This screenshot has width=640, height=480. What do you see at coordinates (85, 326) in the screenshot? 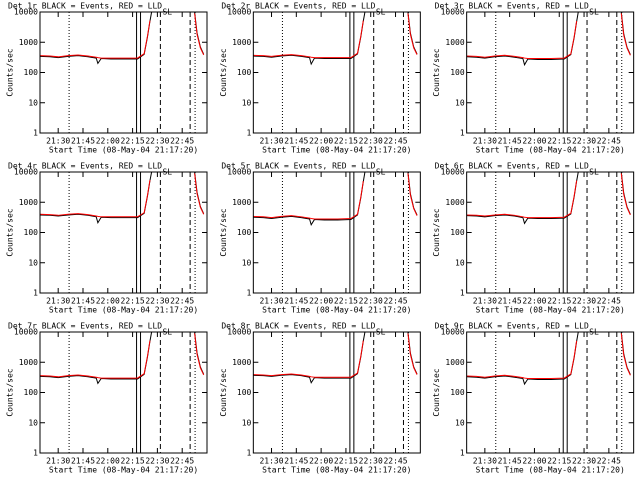
I see `panel-title: Det 7r BLACK = Events, RED = LLD` at bounding box center [85, 326].